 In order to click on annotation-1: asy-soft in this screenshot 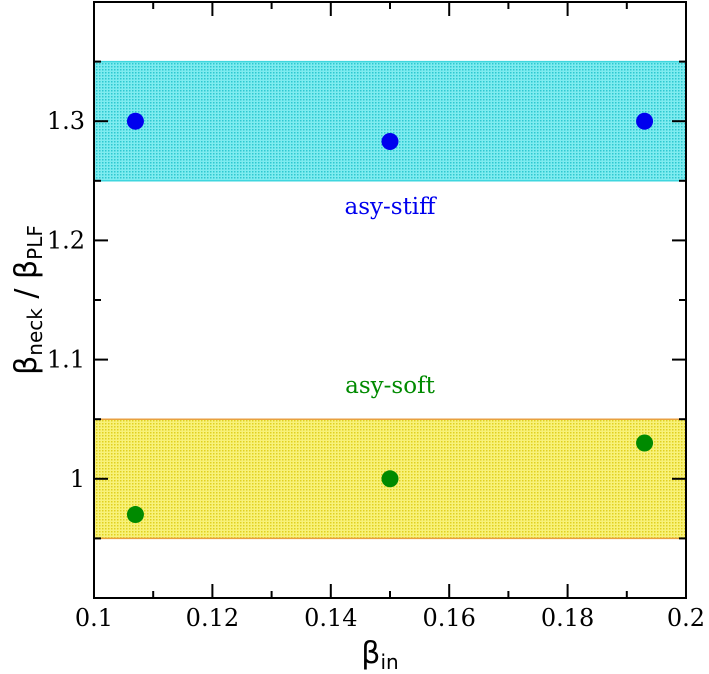, I will do `click(390, 386)`.